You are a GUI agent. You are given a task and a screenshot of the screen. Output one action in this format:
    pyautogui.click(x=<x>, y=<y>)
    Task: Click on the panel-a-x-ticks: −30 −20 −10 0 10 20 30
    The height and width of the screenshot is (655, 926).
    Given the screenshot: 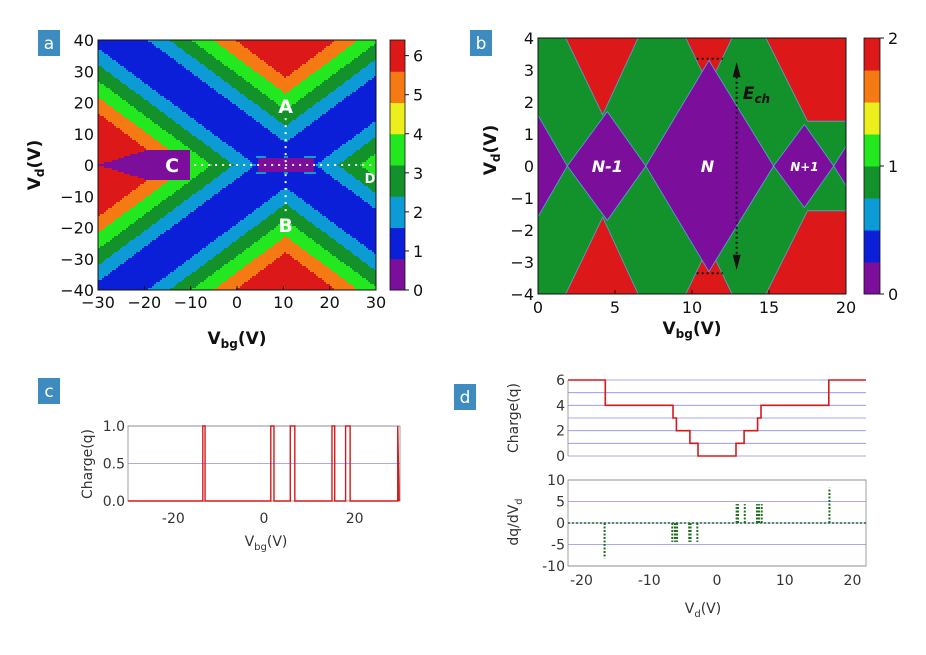 What is the action you would take?
    pyautogui.click(x=233, y=299)
    